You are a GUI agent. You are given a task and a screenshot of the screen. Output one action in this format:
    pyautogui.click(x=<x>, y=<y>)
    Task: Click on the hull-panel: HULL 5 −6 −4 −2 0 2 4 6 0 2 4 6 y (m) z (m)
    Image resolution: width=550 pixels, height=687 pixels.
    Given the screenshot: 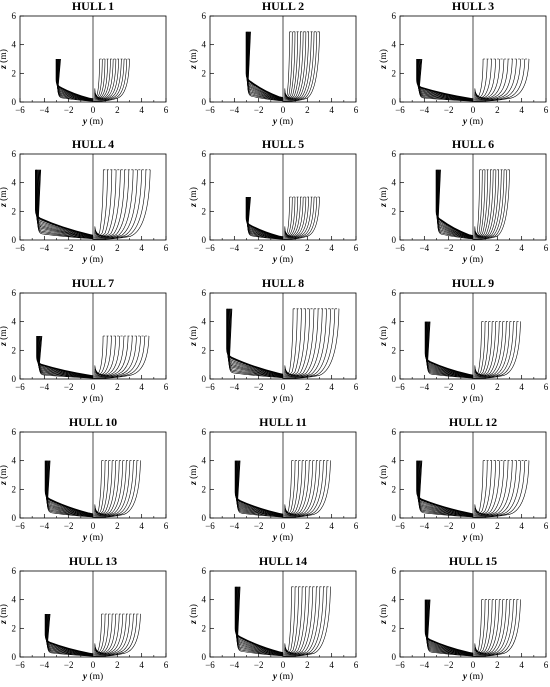 What is the action you would take?
    pyautogui.click(x=273, y=201)
    